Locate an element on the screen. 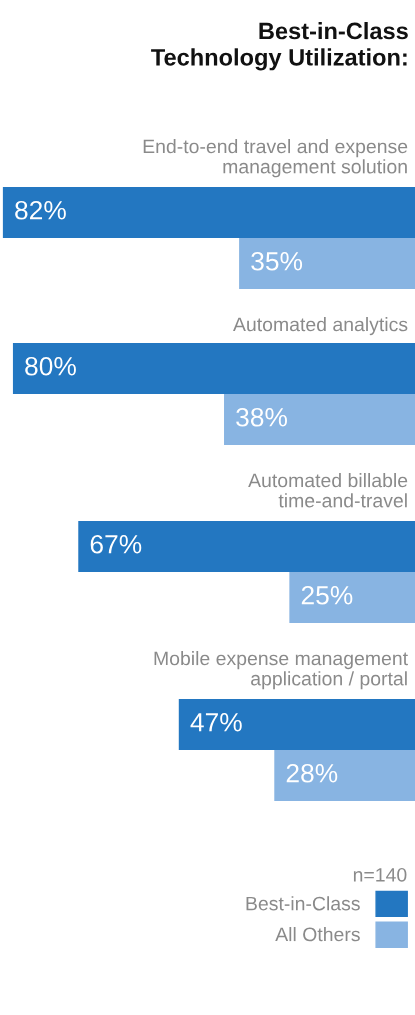  data-label: 35% is located at coordinates (277, 261).